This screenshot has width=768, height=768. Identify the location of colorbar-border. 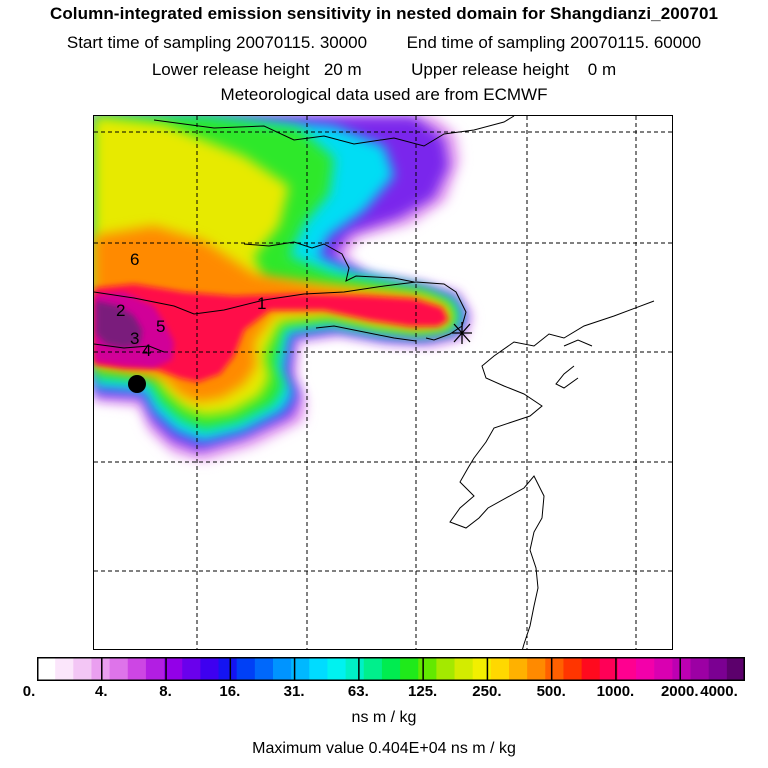
(391, 669).